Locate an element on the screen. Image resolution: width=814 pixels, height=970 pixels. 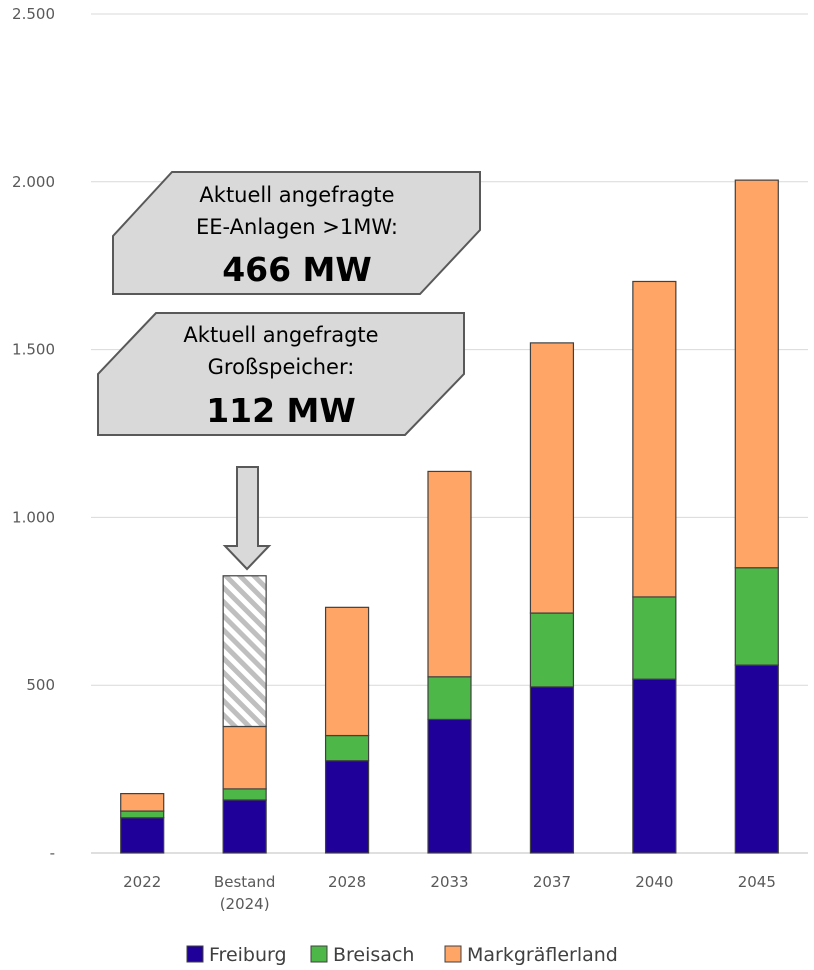
legend-swatch-breisach is located at coordinates (319, 954).